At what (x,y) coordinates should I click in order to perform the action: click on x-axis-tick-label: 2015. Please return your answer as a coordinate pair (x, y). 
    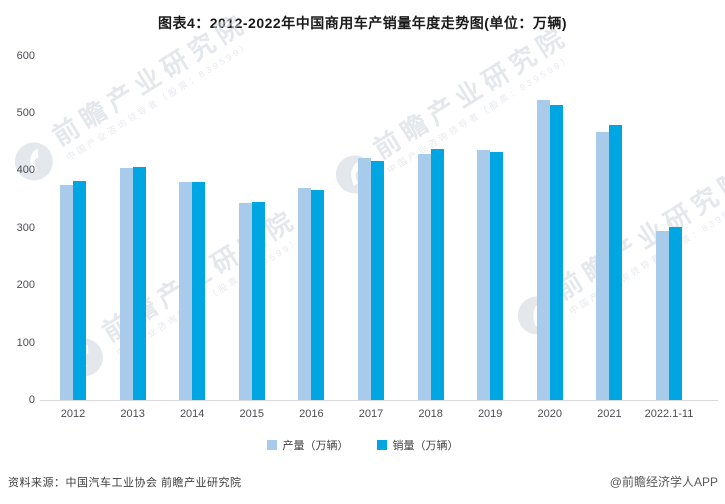
    Looking at the image, I should click on (252, 414).